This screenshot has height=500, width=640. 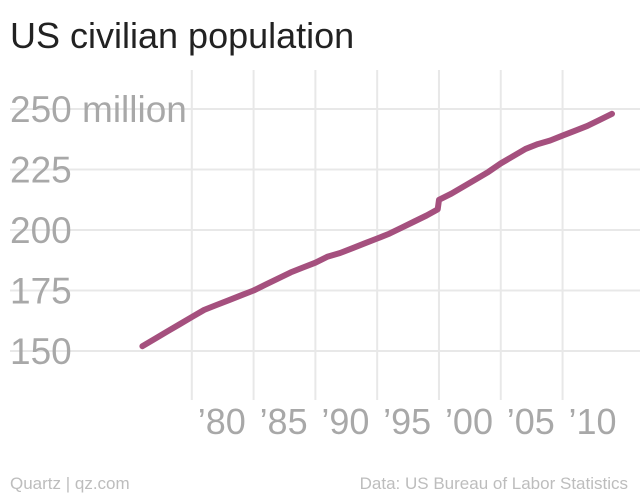 What do you see at coordinates (345, 421) in the screenshot?
I see `x-tick-label: ’90` at bounding box center [345, 421].